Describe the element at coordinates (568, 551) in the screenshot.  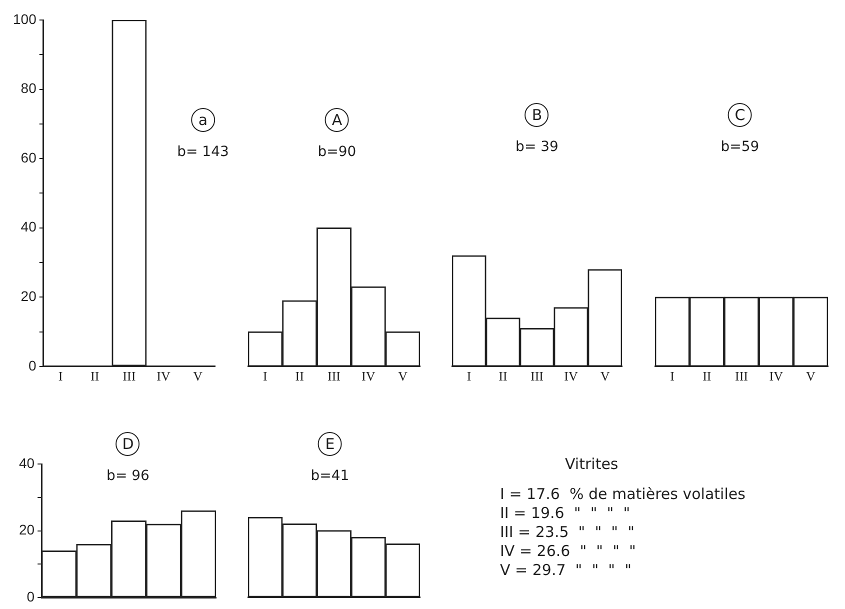
I see `text: IV = 26.6 " " " "` at that location.